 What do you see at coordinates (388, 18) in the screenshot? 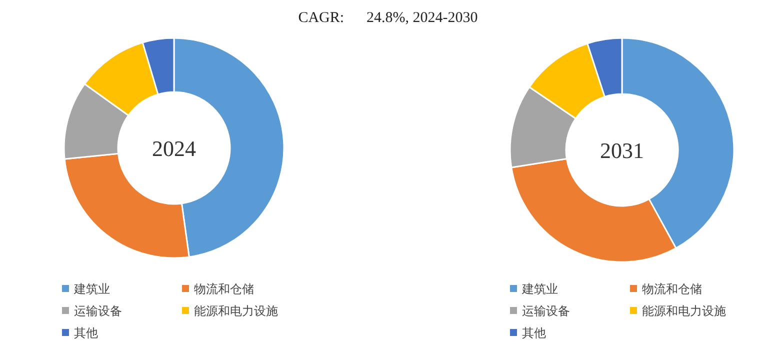
I see `text: CAGR: 24.8%, 2024-2030` at bounding box center [388, 18].